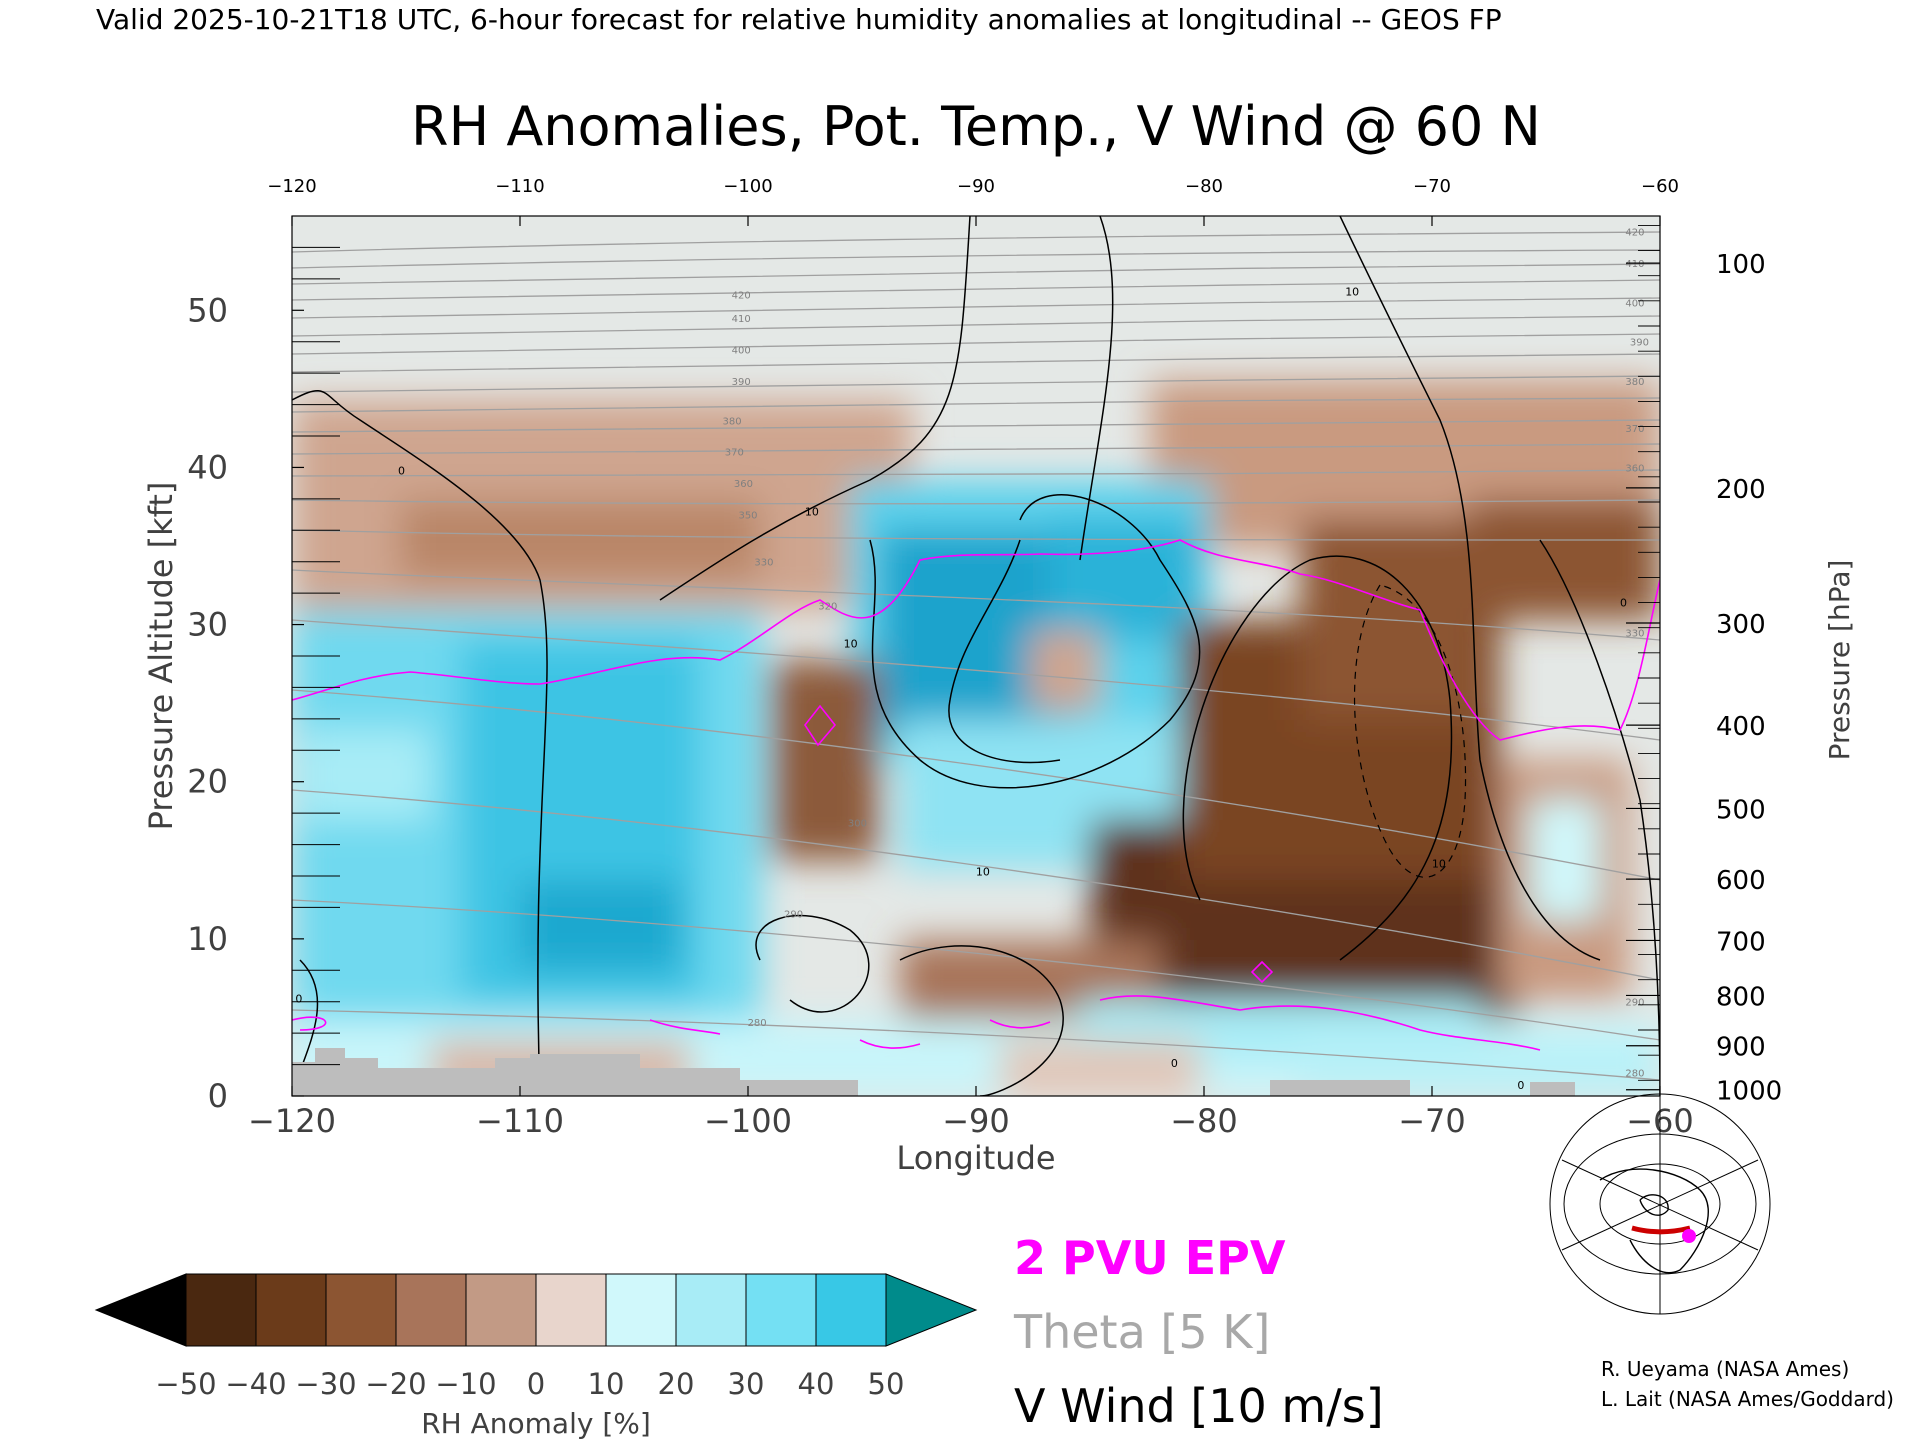  What do you see at coordinates (519, 186) in the screenshot?
I see `top-tick-label: −110` at bounding box center [519, 186].